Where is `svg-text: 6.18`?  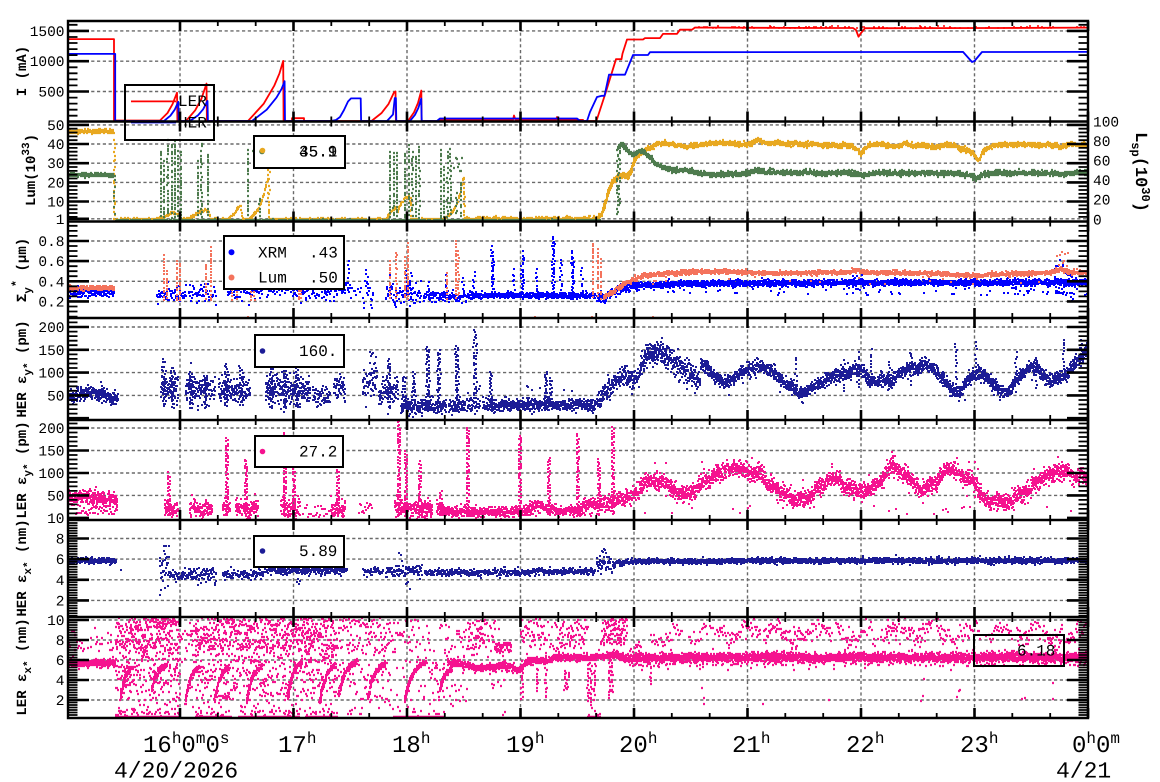
svg-text: 6.18 is located at coordinates (1036, 652).